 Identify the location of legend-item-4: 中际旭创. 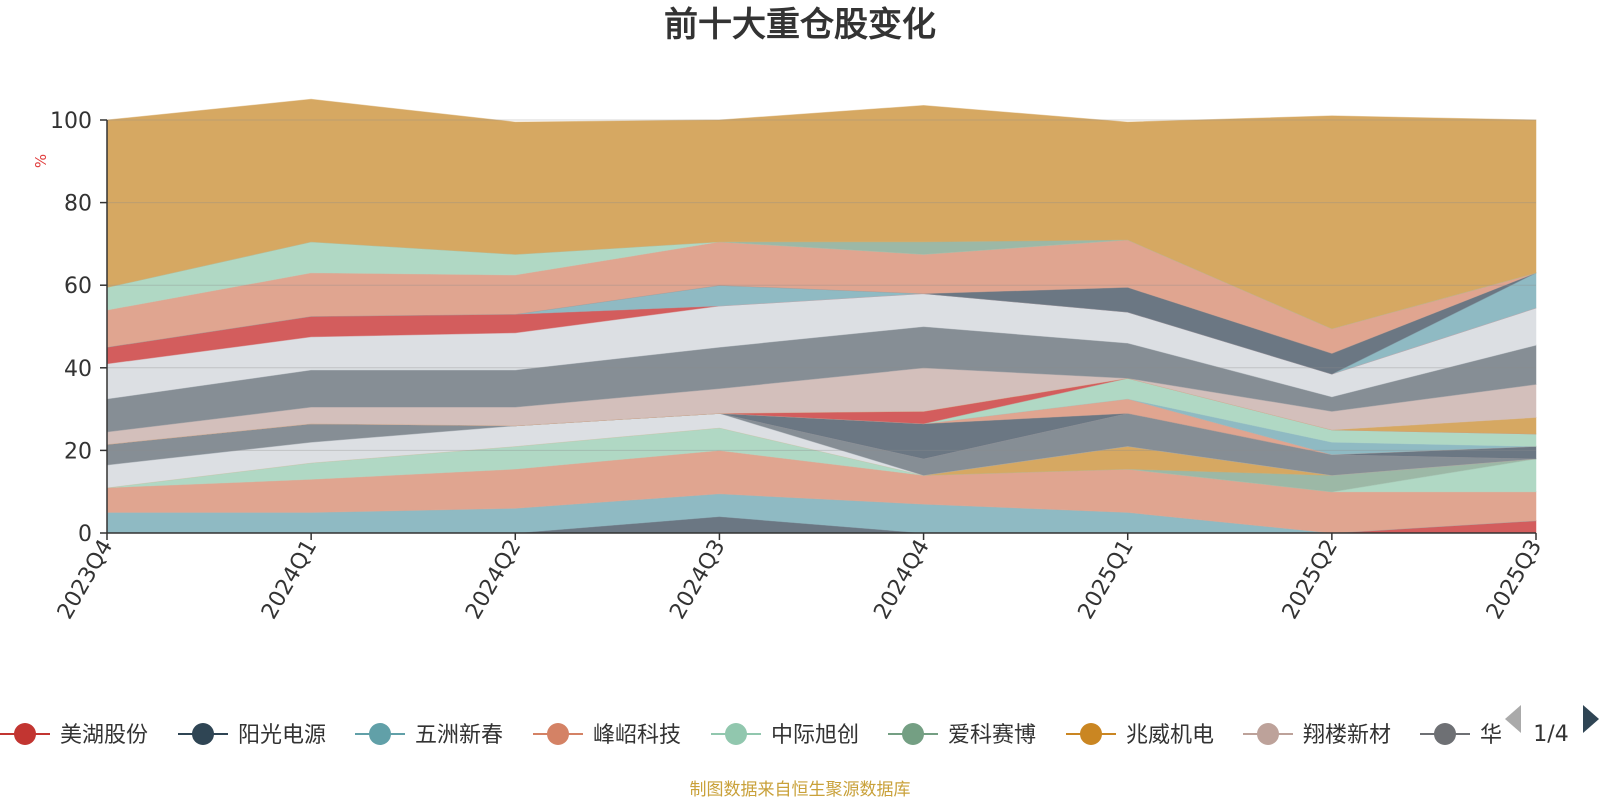
(785, 735).